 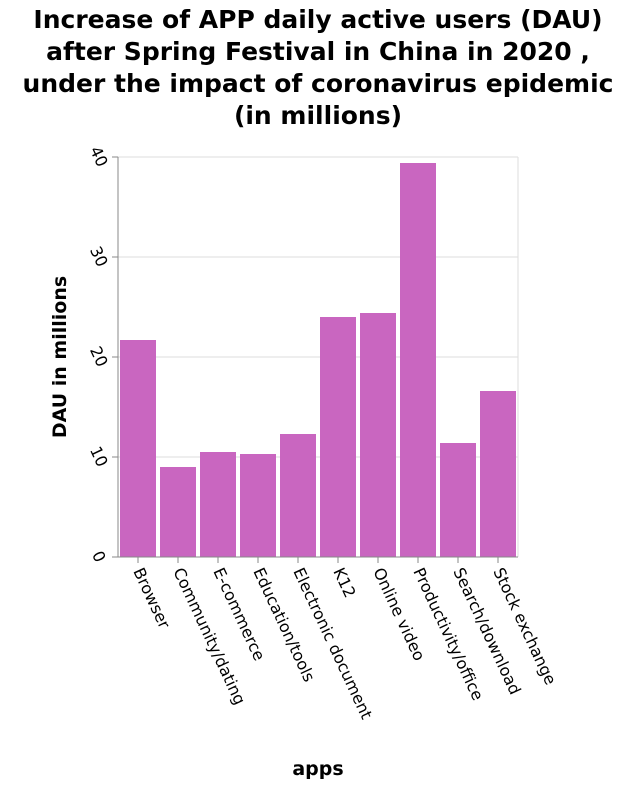 I want to click on y-tick-label: 10, so click(x=99, y=456).